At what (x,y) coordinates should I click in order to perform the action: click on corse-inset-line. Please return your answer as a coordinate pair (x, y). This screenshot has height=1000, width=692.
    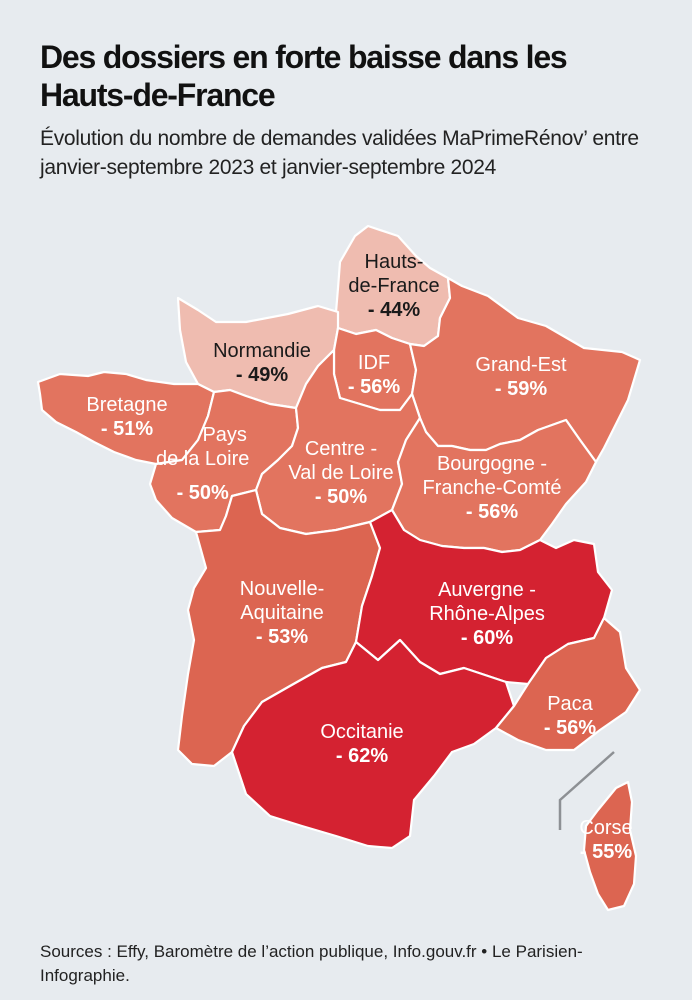
    Looking at the image, I should click on (586, 790).